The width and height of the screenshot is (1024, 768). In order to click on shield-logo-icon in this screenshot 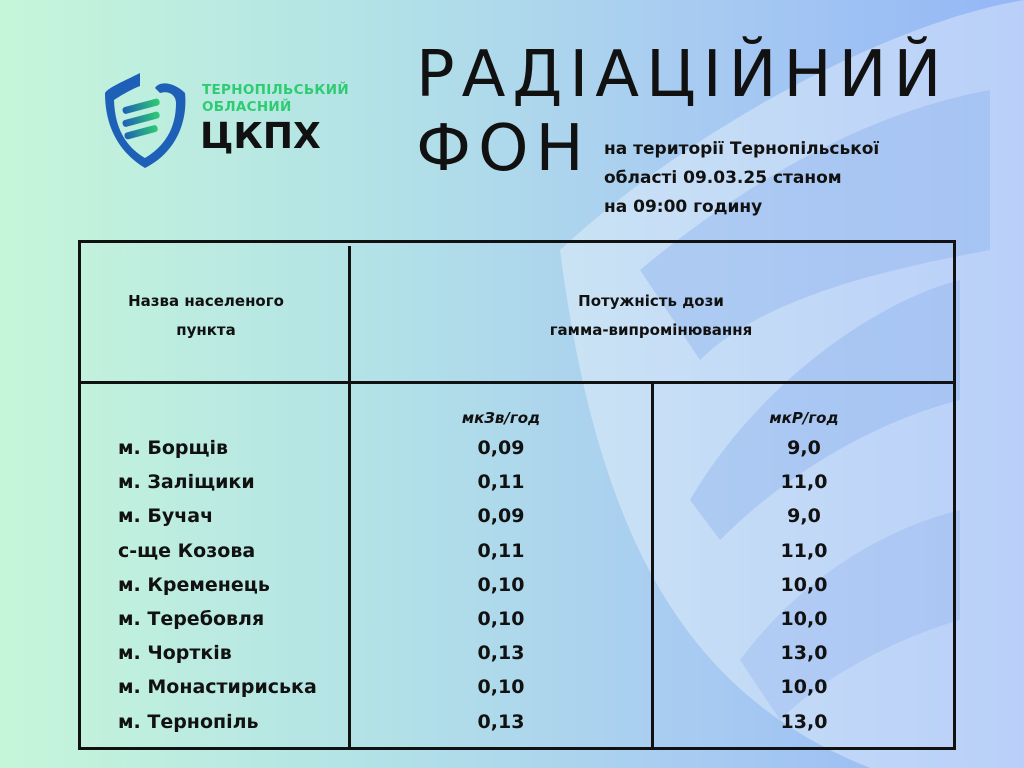, I will do `click(145, 120)`.